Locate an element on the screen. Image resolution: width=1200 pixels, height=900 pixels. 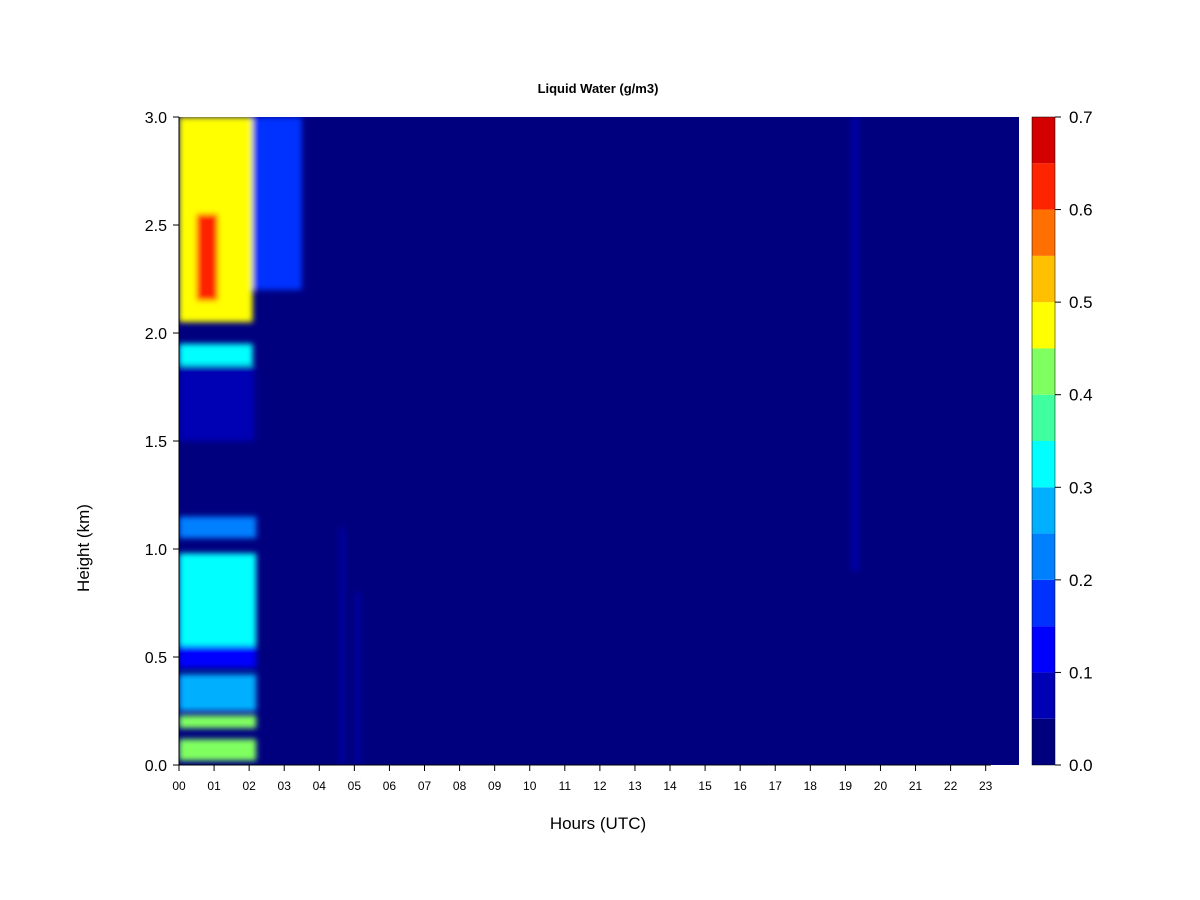
y-tick-label: 1.0 is located at coordinates (156, 550).